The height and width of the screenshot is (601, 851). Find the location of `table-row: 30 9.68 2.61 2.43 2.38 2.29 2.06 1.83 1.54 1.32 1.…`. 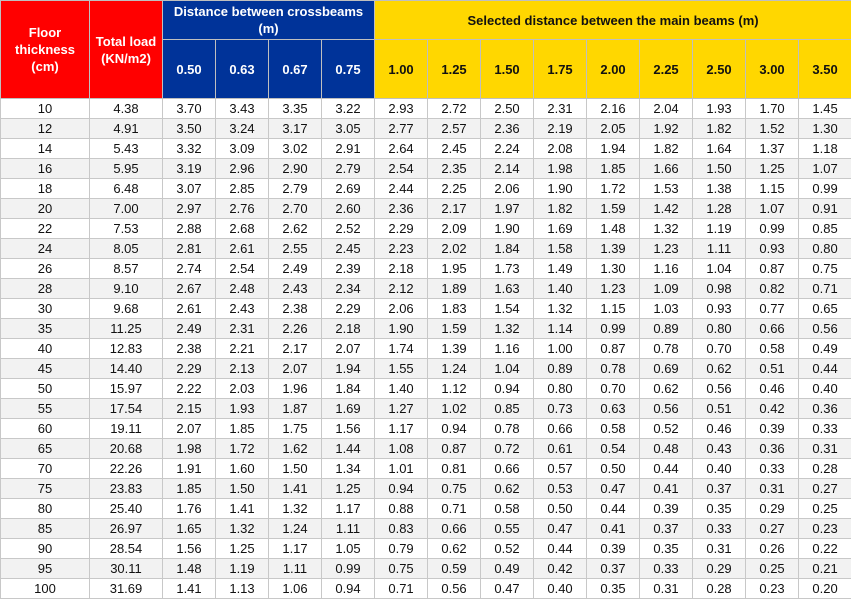

table-row: 30 9.68 2.61 2.43 2.38 2.29 2.06 1.83 1.54 1.32 1.… is located at coordinates (425, 308).